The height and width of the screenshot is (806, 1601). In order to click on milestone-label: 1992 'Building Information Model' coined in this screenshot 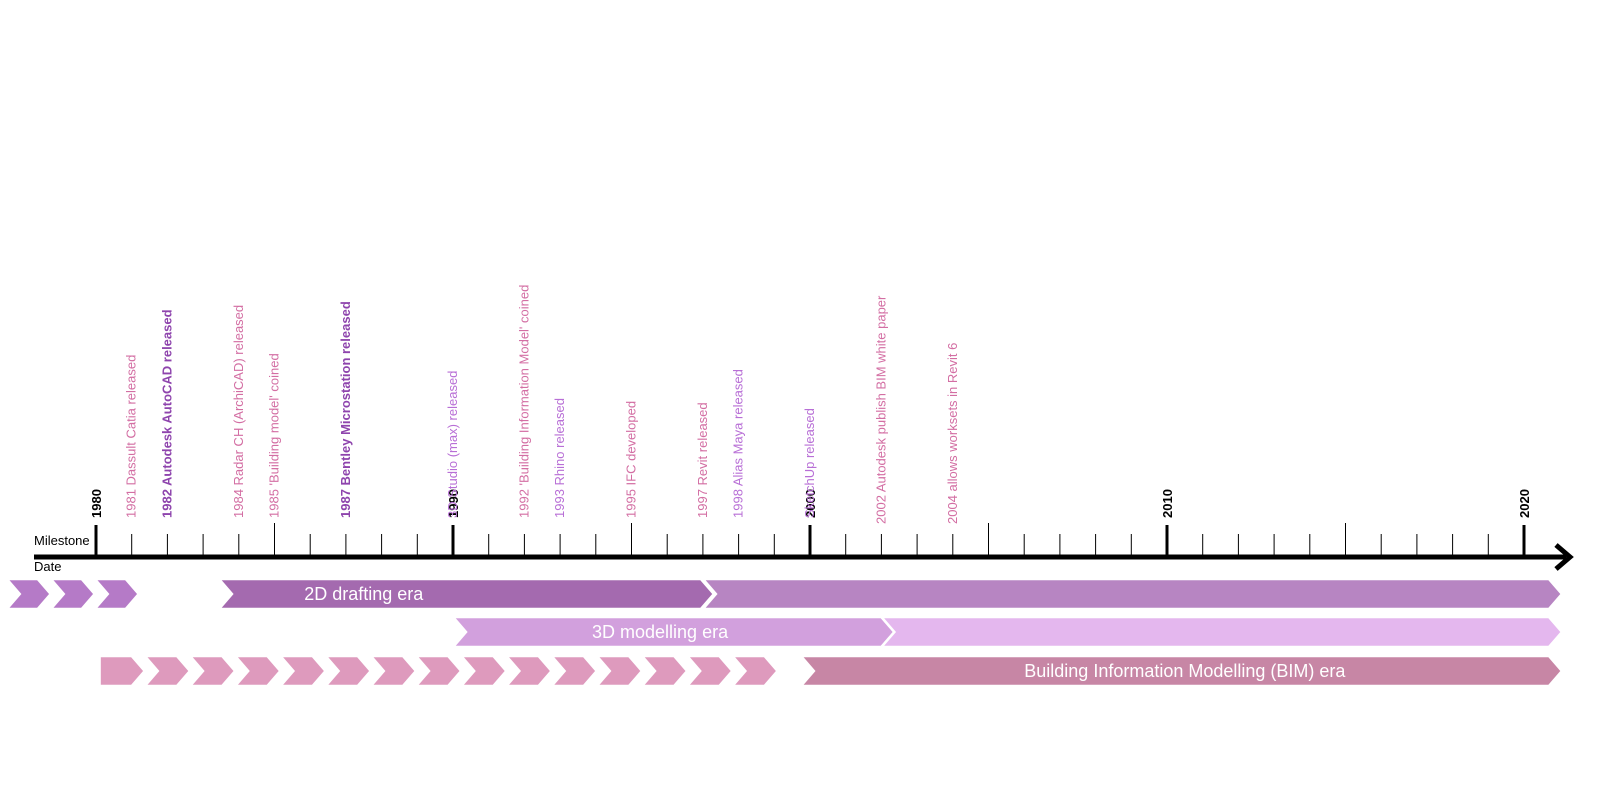, I will do `click(523, 401)`.